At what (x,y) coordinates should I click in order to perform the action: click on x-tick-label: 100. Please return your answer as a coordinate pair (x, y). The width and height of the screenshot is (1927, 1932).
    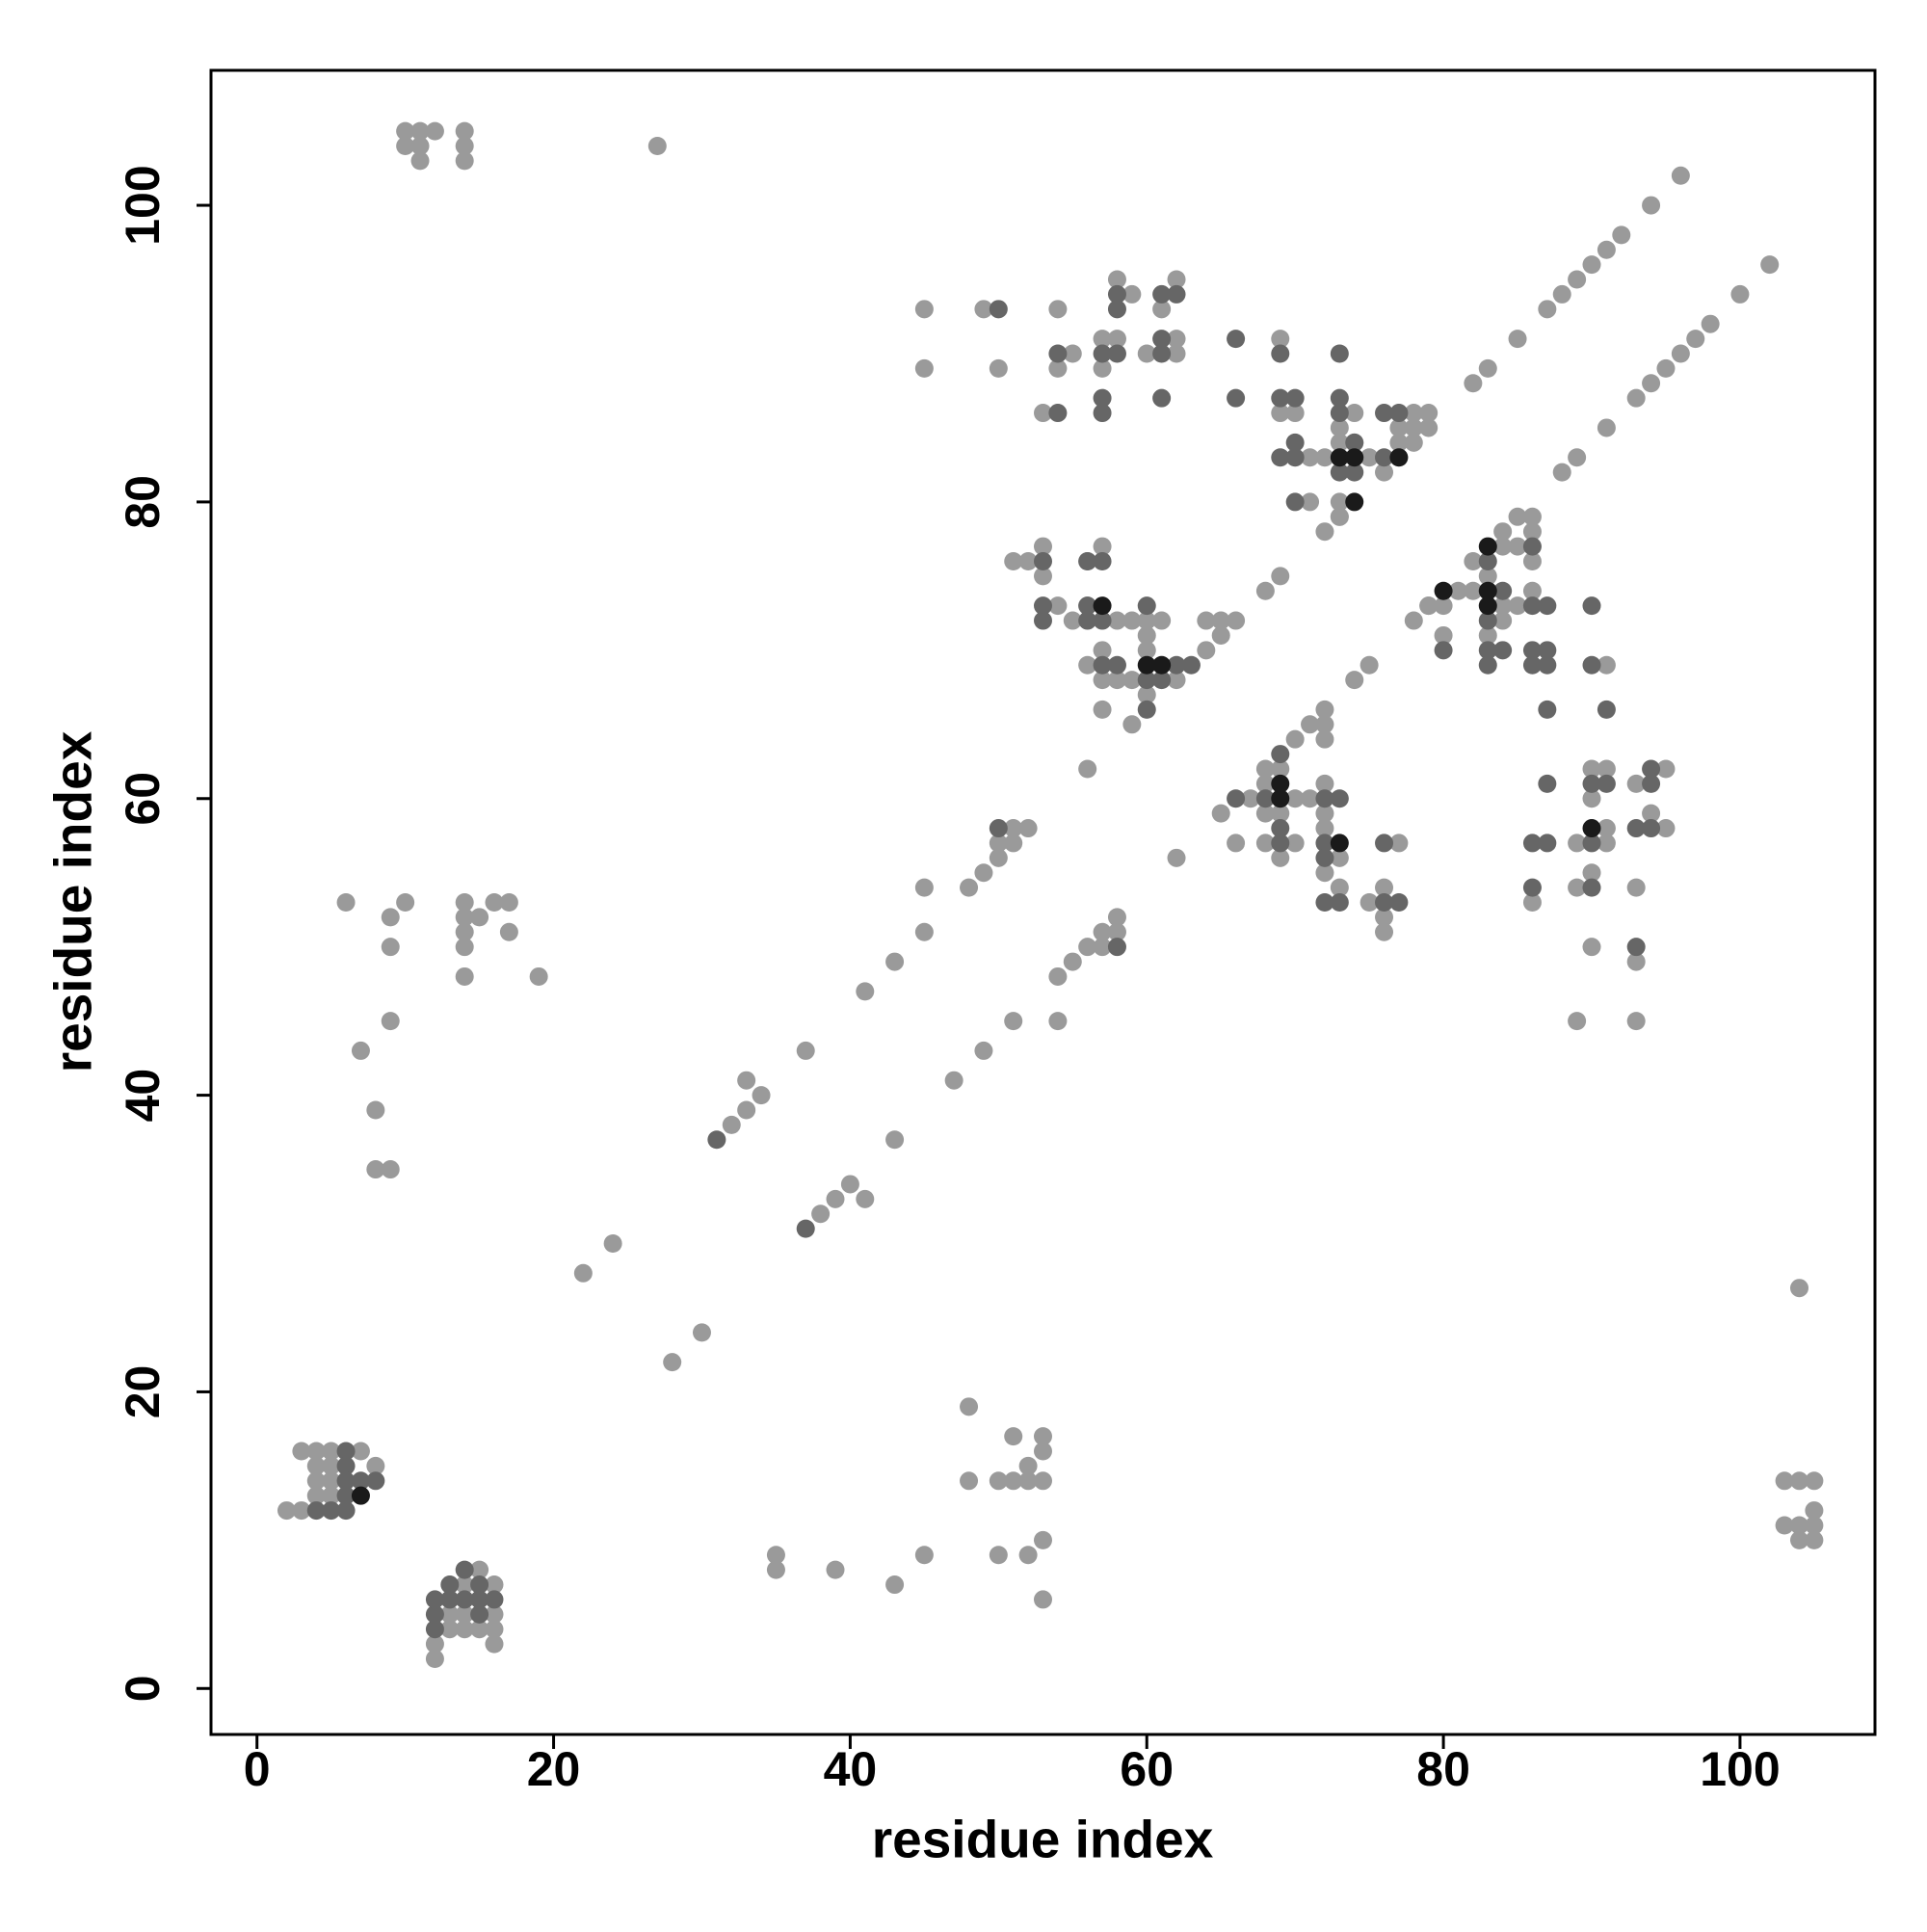
    Looking at the image, I should click on (1740, 1769).